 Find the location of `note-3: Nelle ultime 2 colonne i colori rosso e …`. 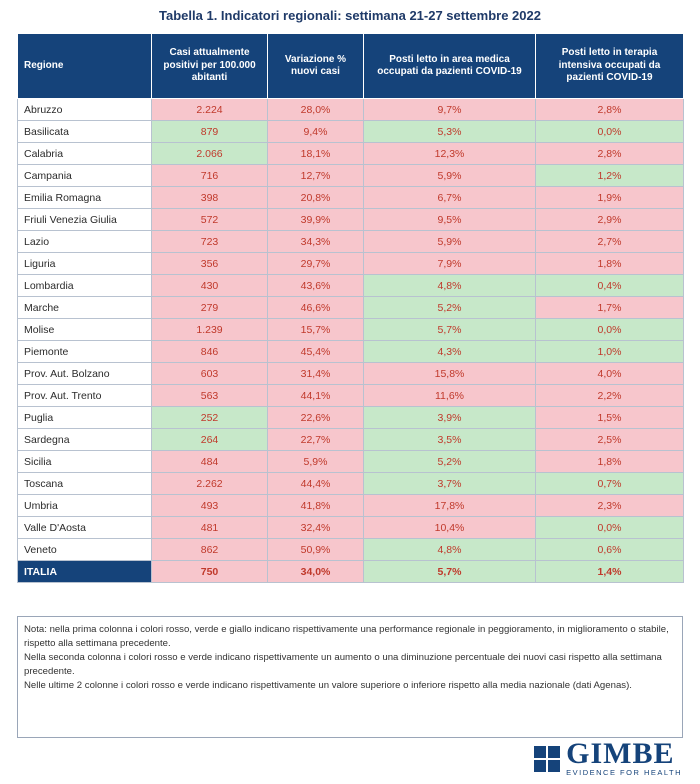

note-3: Nelle ultime 2 colonne i colori rosso e … is located at coordinates (328, 685).